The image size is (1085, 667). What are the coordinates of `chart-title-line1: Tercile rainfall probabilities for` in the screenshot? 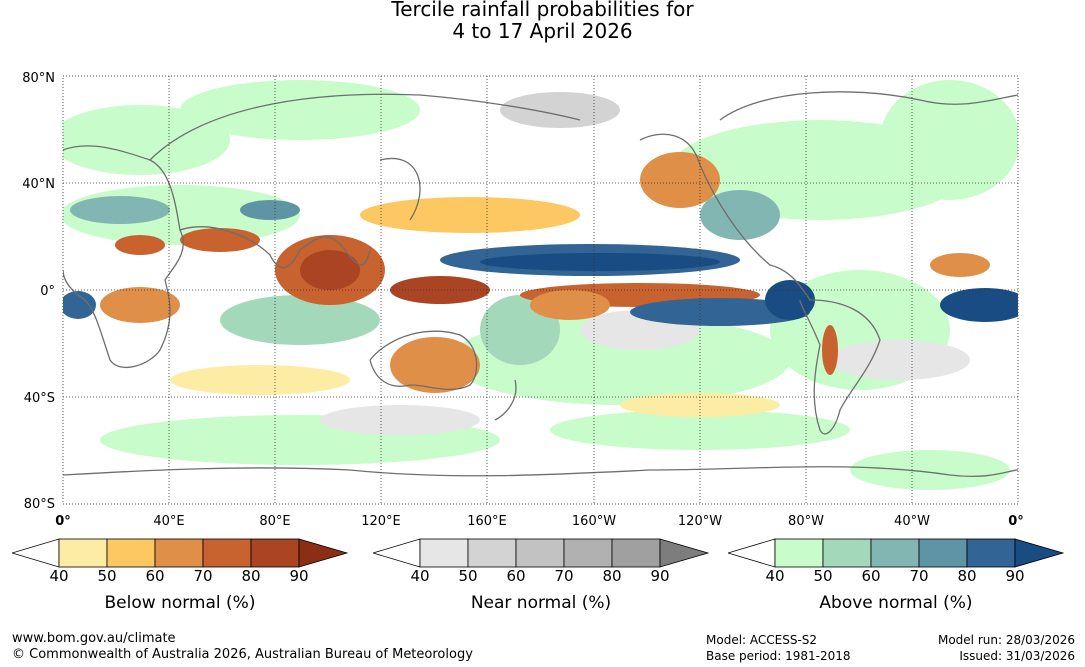 It's located at (542, 10).